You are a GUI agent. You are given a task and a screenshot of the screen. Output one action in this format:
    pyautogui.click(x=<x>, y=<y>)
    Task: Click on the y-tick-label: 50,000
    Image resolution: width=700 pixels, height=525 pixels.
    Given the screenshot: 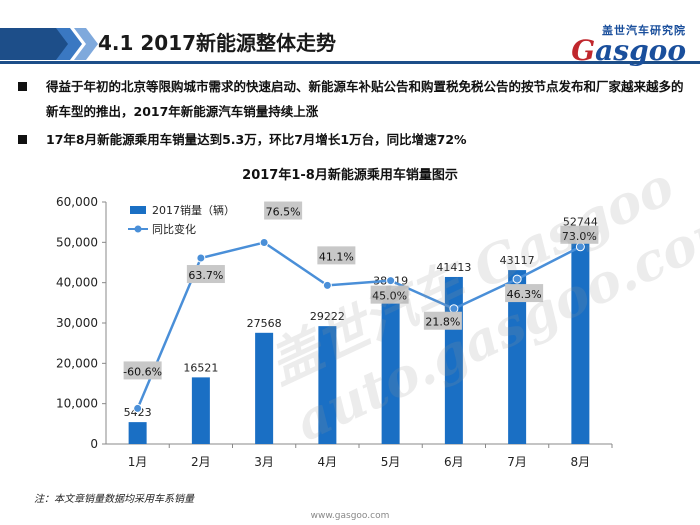 What is the action you would take?
    pyautogui.click(x=77, y=242)
    